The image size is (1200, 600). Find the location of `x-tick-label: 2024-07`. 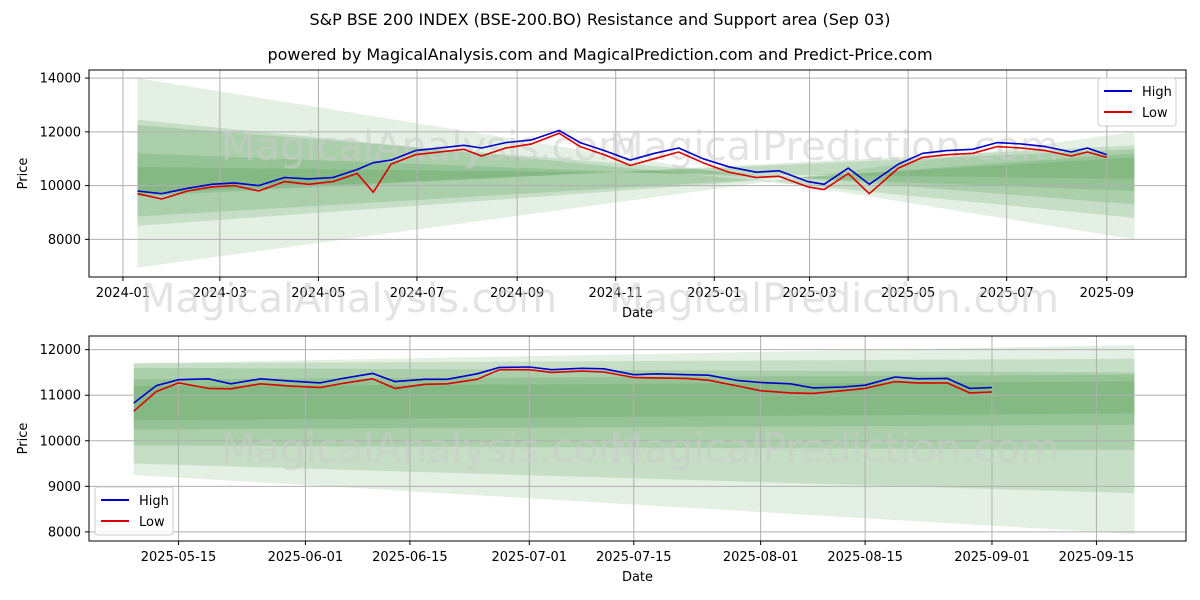

x-tick-label: 2024-07 is located at coordinates (417, 293).